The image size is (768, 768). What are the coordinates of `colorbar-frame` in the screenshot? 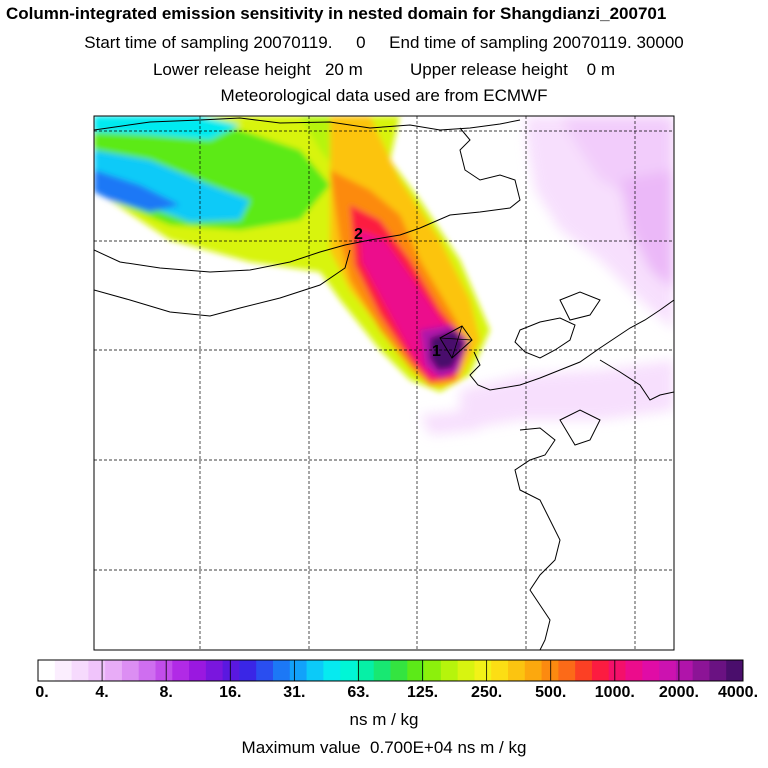 It's located at (390, 670).